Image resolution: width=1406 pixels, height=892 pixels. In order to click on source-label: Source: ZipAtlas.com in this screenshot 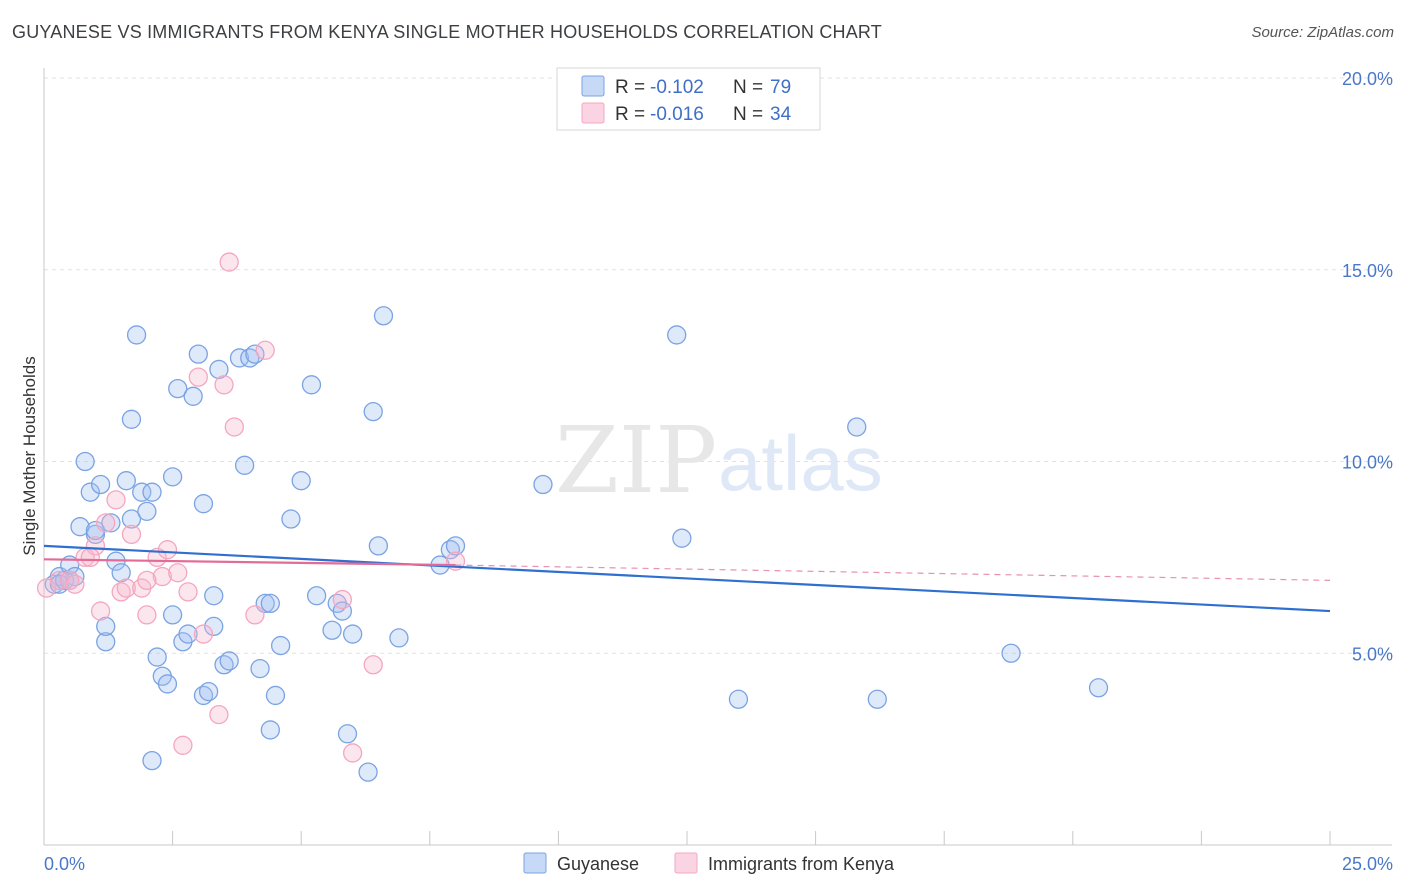, I will do `click(1322, 32)`.